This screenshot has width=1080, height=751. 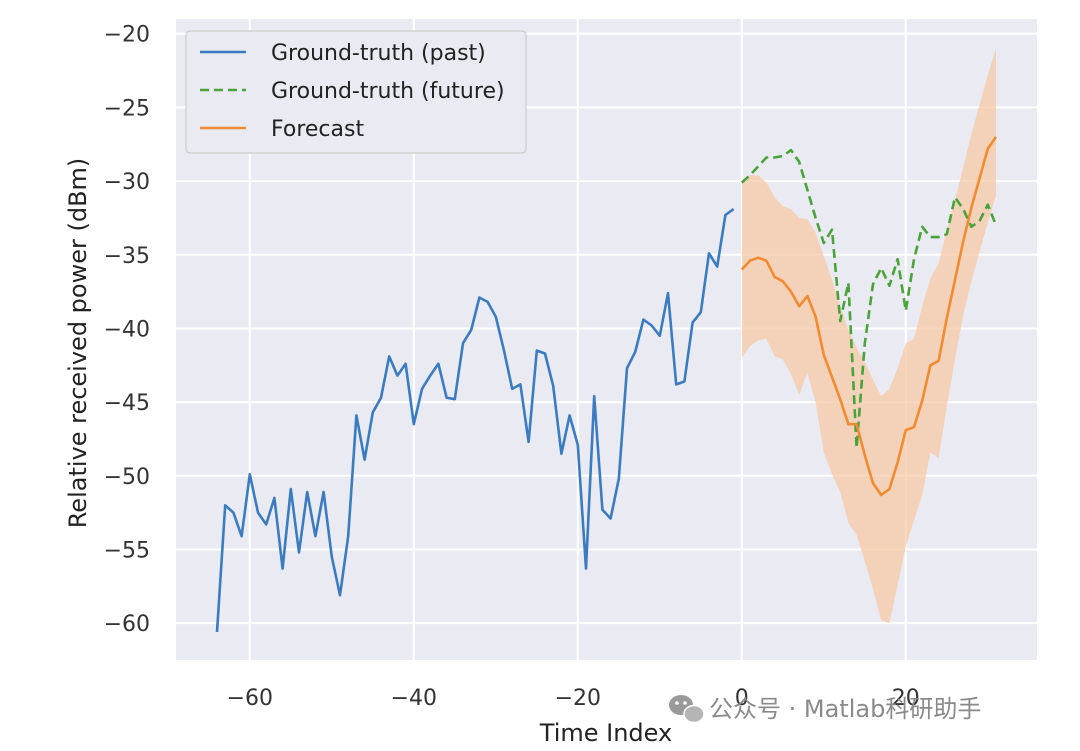 What do you see at coordinates (869, 299) in the screenshot?
I see `series-line-future` at bounding box center [869, 299].